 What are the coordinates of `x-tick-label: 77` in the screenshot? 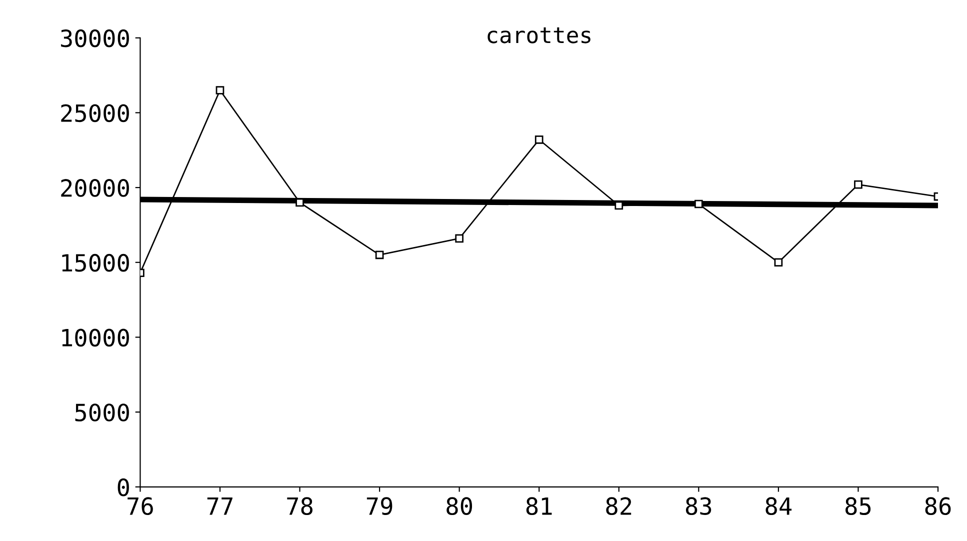 It's located at (219, 506).